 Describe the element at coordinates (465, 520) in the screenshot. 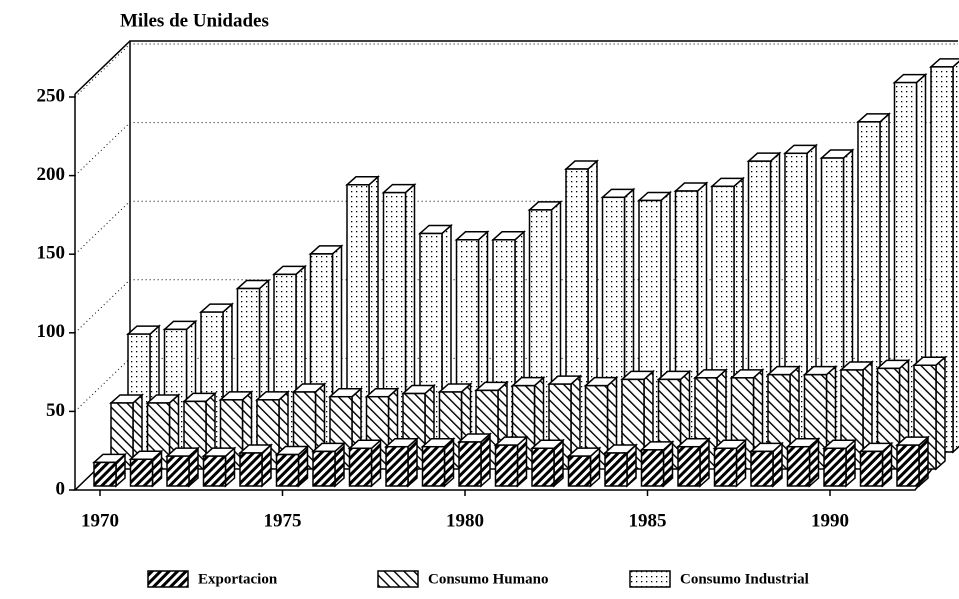

I see `x-tick-label: 1980` at that location.